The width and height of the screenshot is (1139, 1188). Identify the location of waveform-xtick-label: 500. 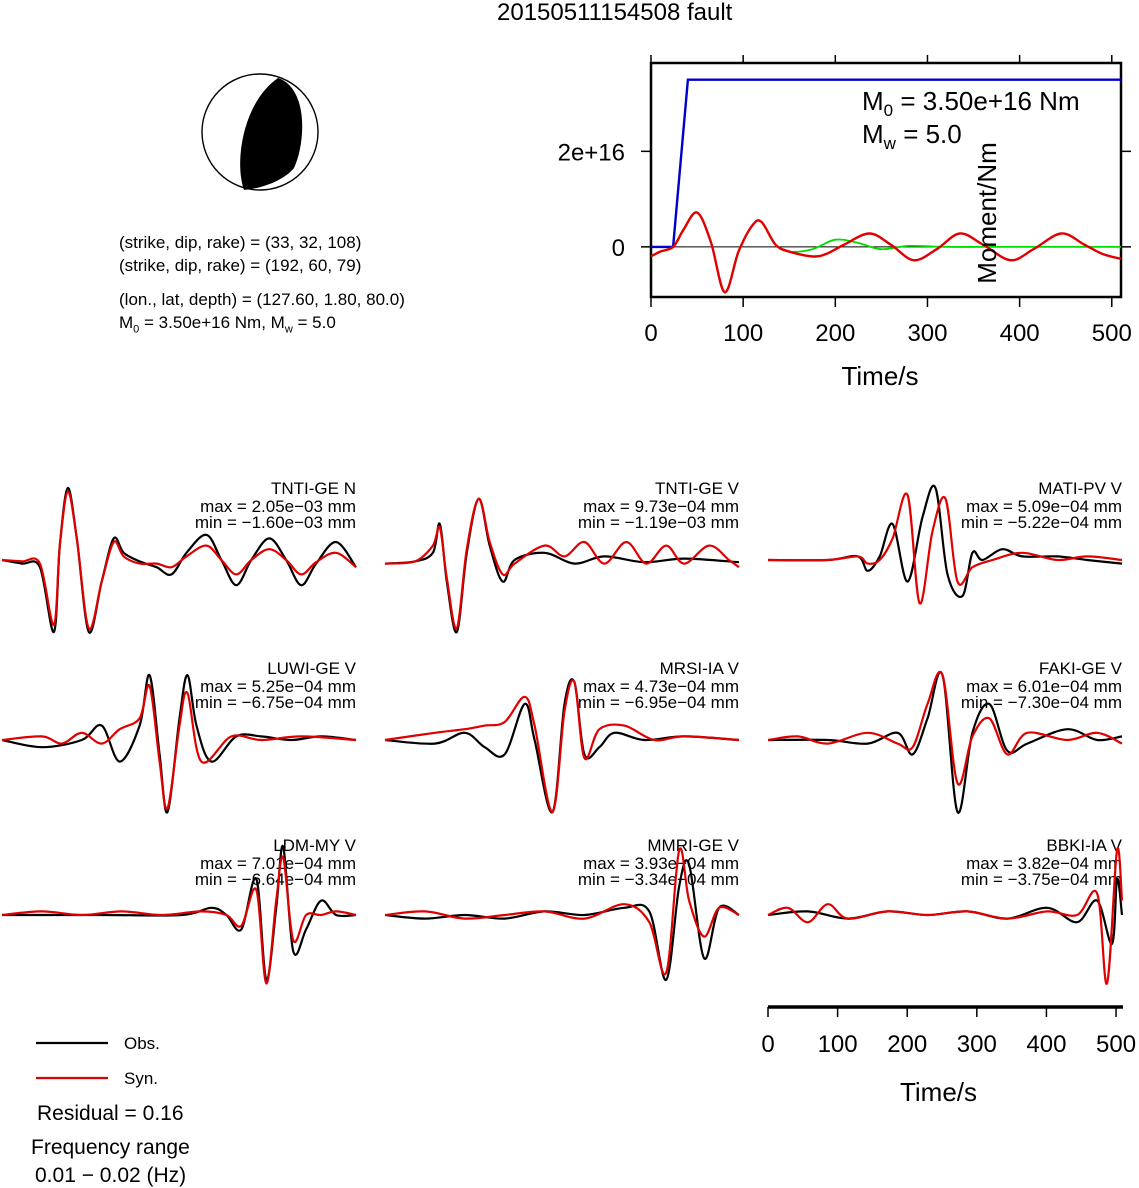
(1116, 1044).